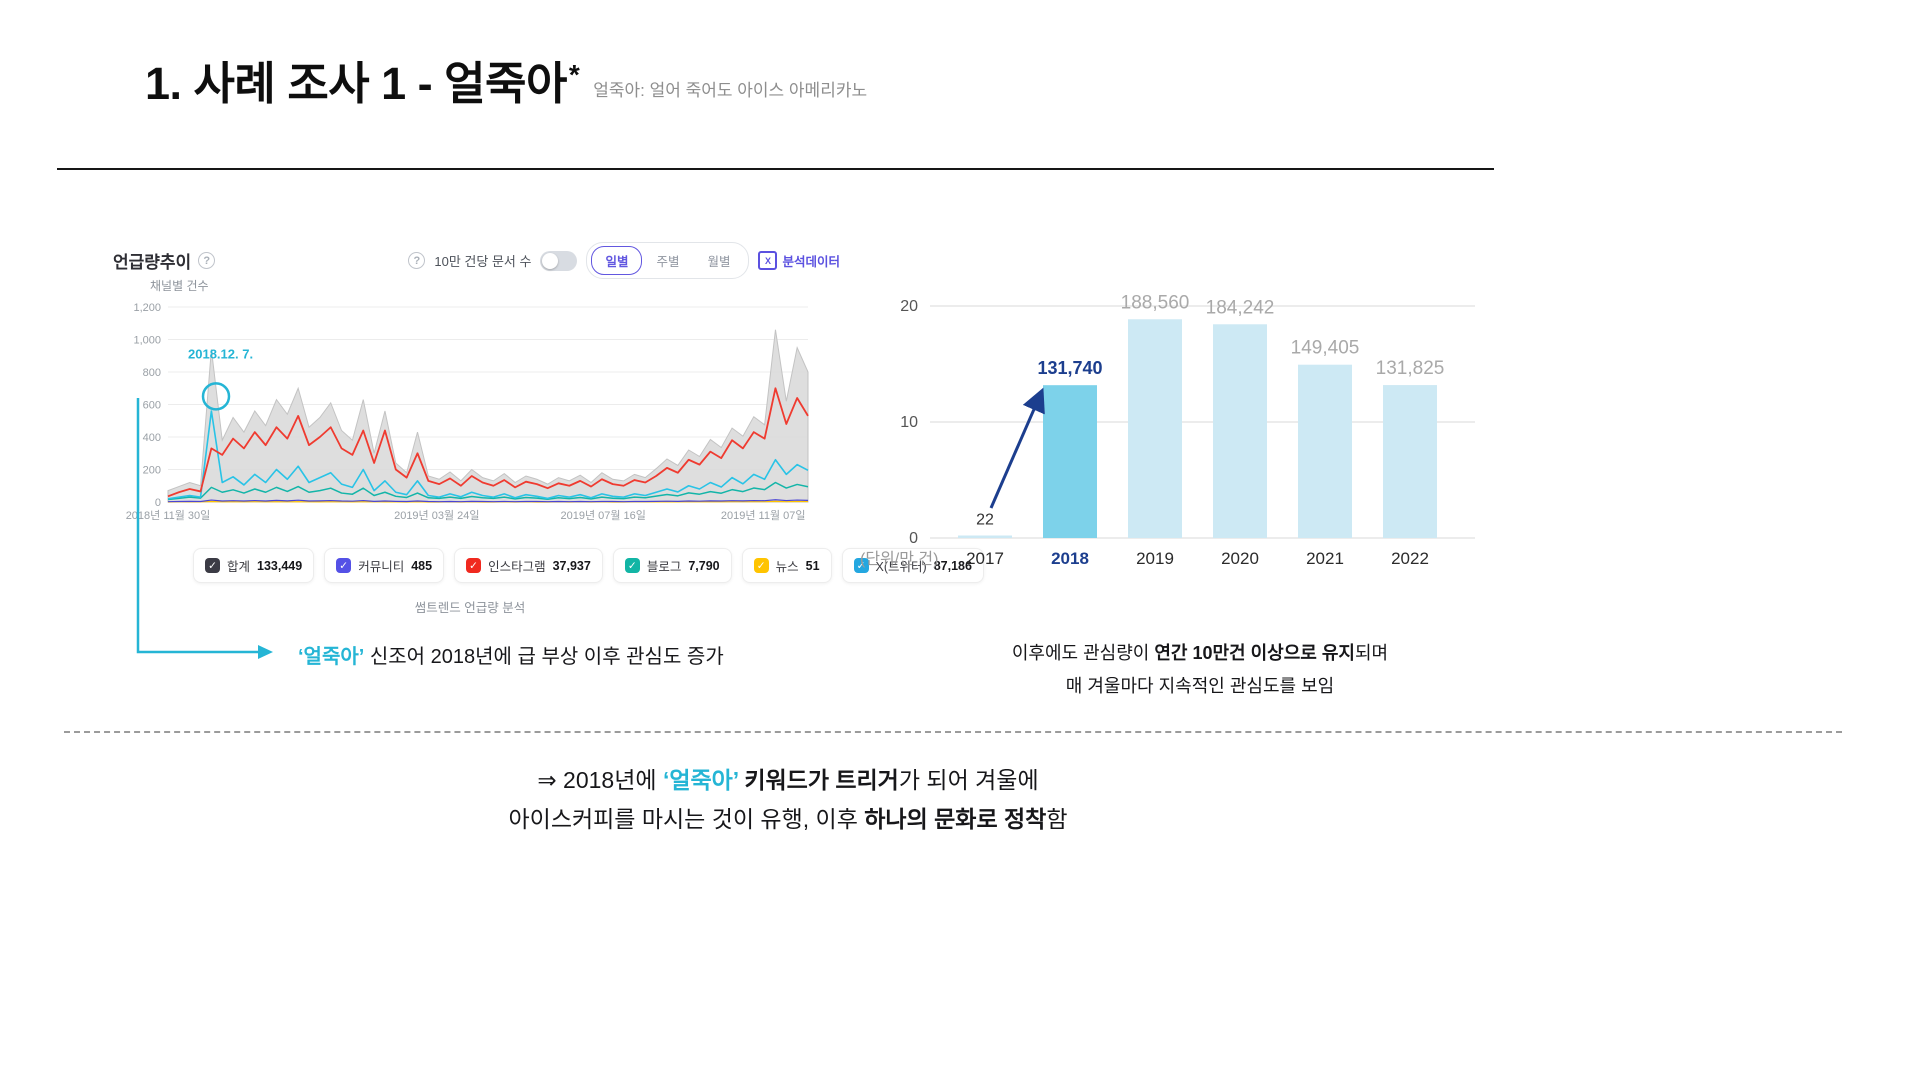 The image size is (1906, 1073). Describe the element at coordinates (254, 565) in the screenshot. I see `legend-item-total: ✓ 합계 133,449` at that location.